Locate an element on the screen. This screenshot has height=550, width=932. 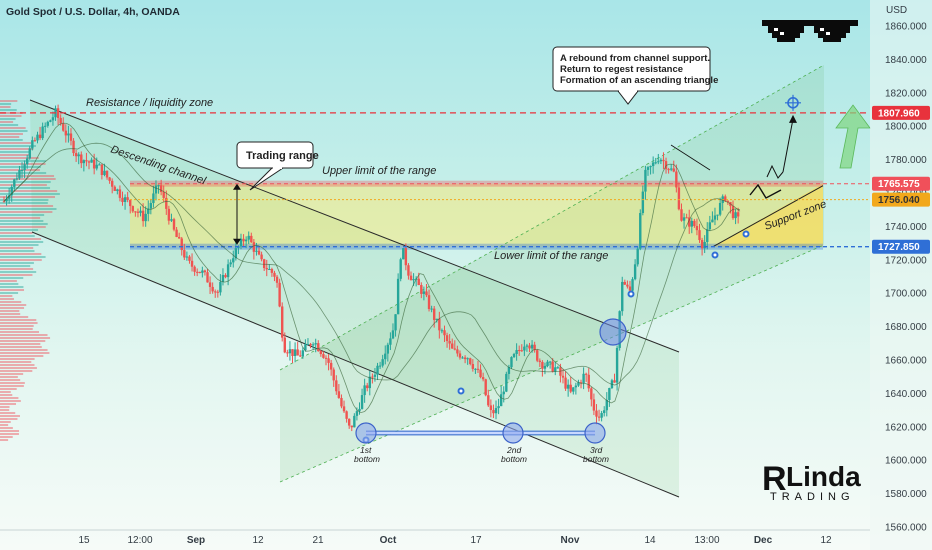
price-tick-label: 1740.000 is located at coordinates (906, 227).